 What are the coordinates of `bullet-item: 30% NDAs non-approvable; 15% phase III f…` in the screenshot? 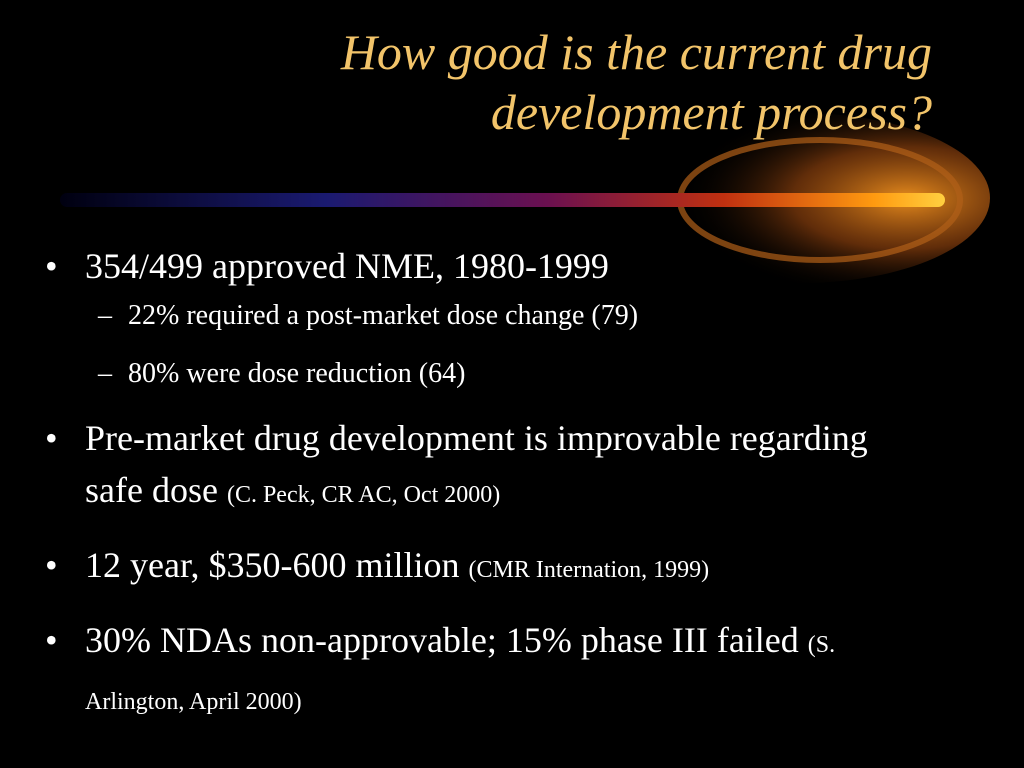 It's located at (450, 671).